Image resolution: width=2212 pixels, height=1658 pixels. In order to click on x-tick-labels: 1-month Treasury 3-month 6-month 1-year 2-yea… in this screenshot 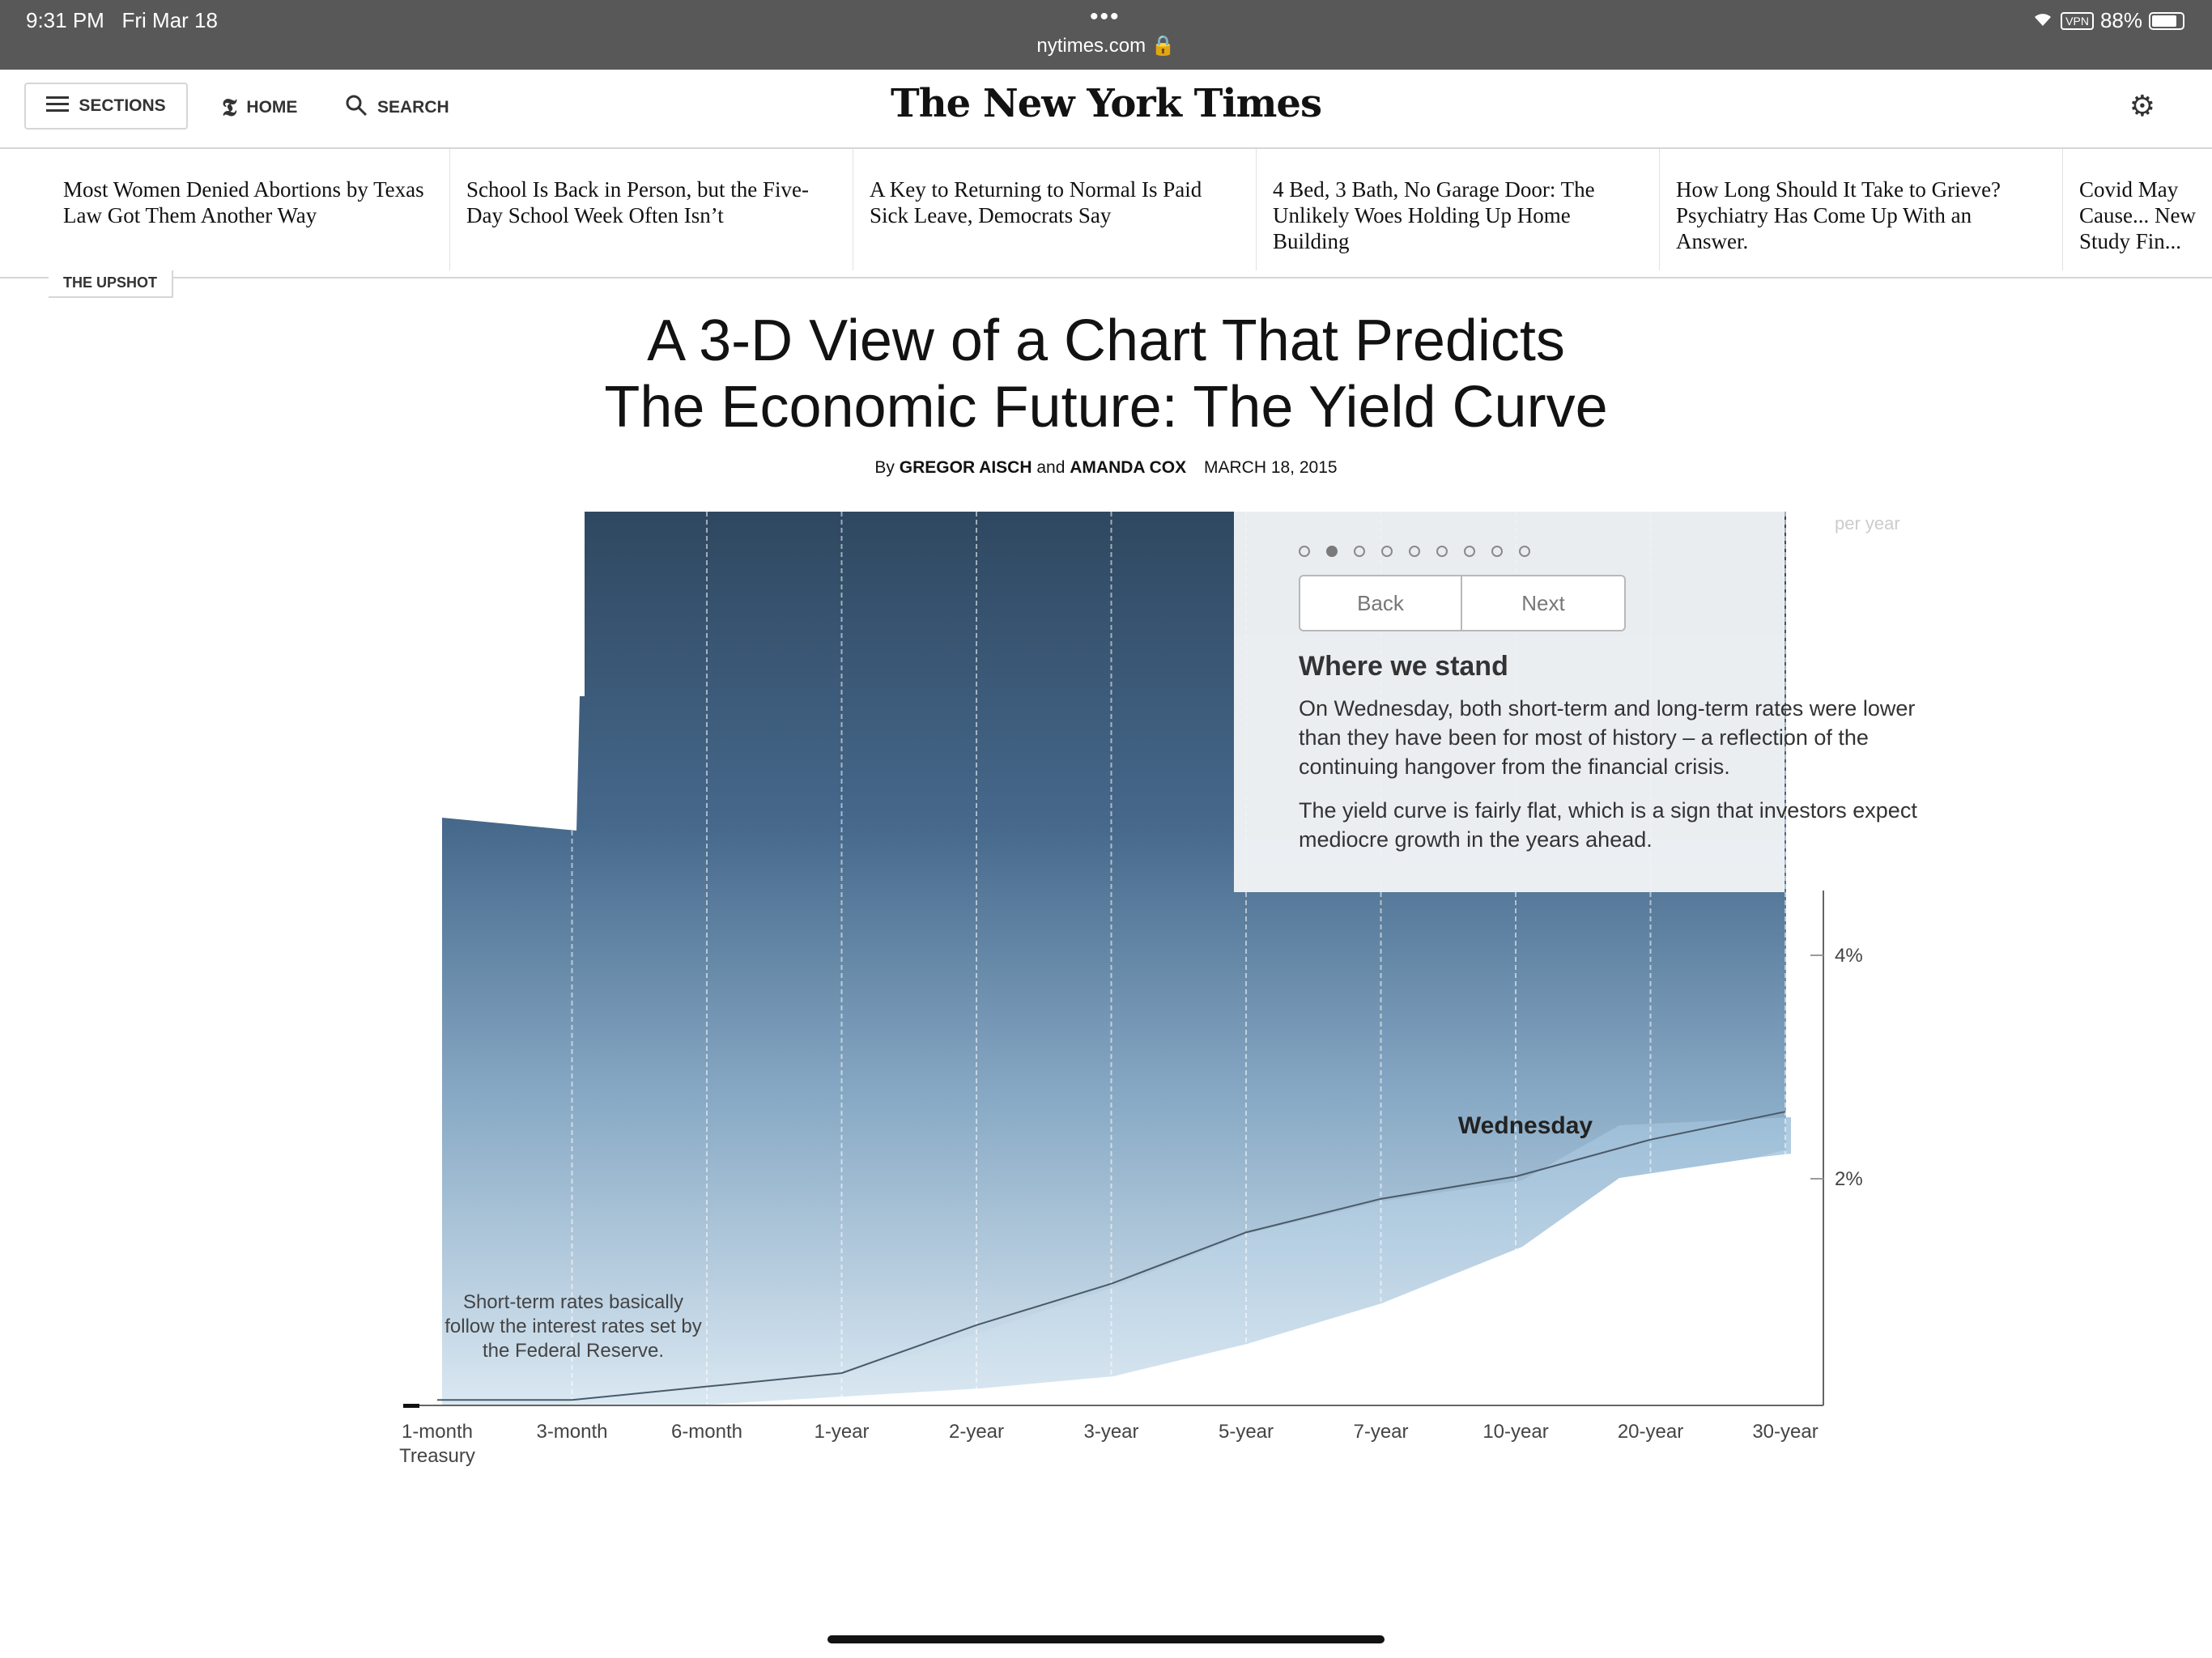, I will do `click(1109, 1444)`.